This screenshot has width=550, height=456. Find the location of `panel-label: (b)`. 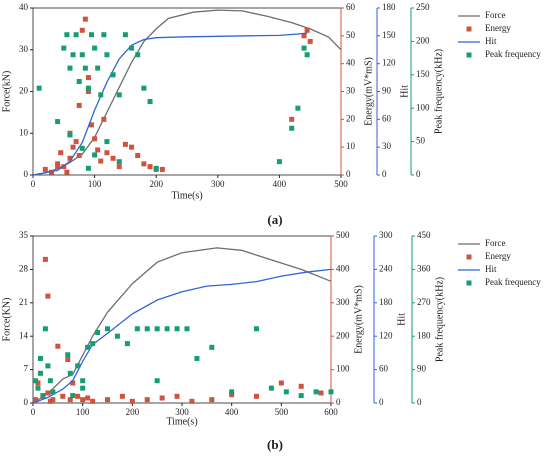

panel-label: (b) is located at coordinates (275, 444).